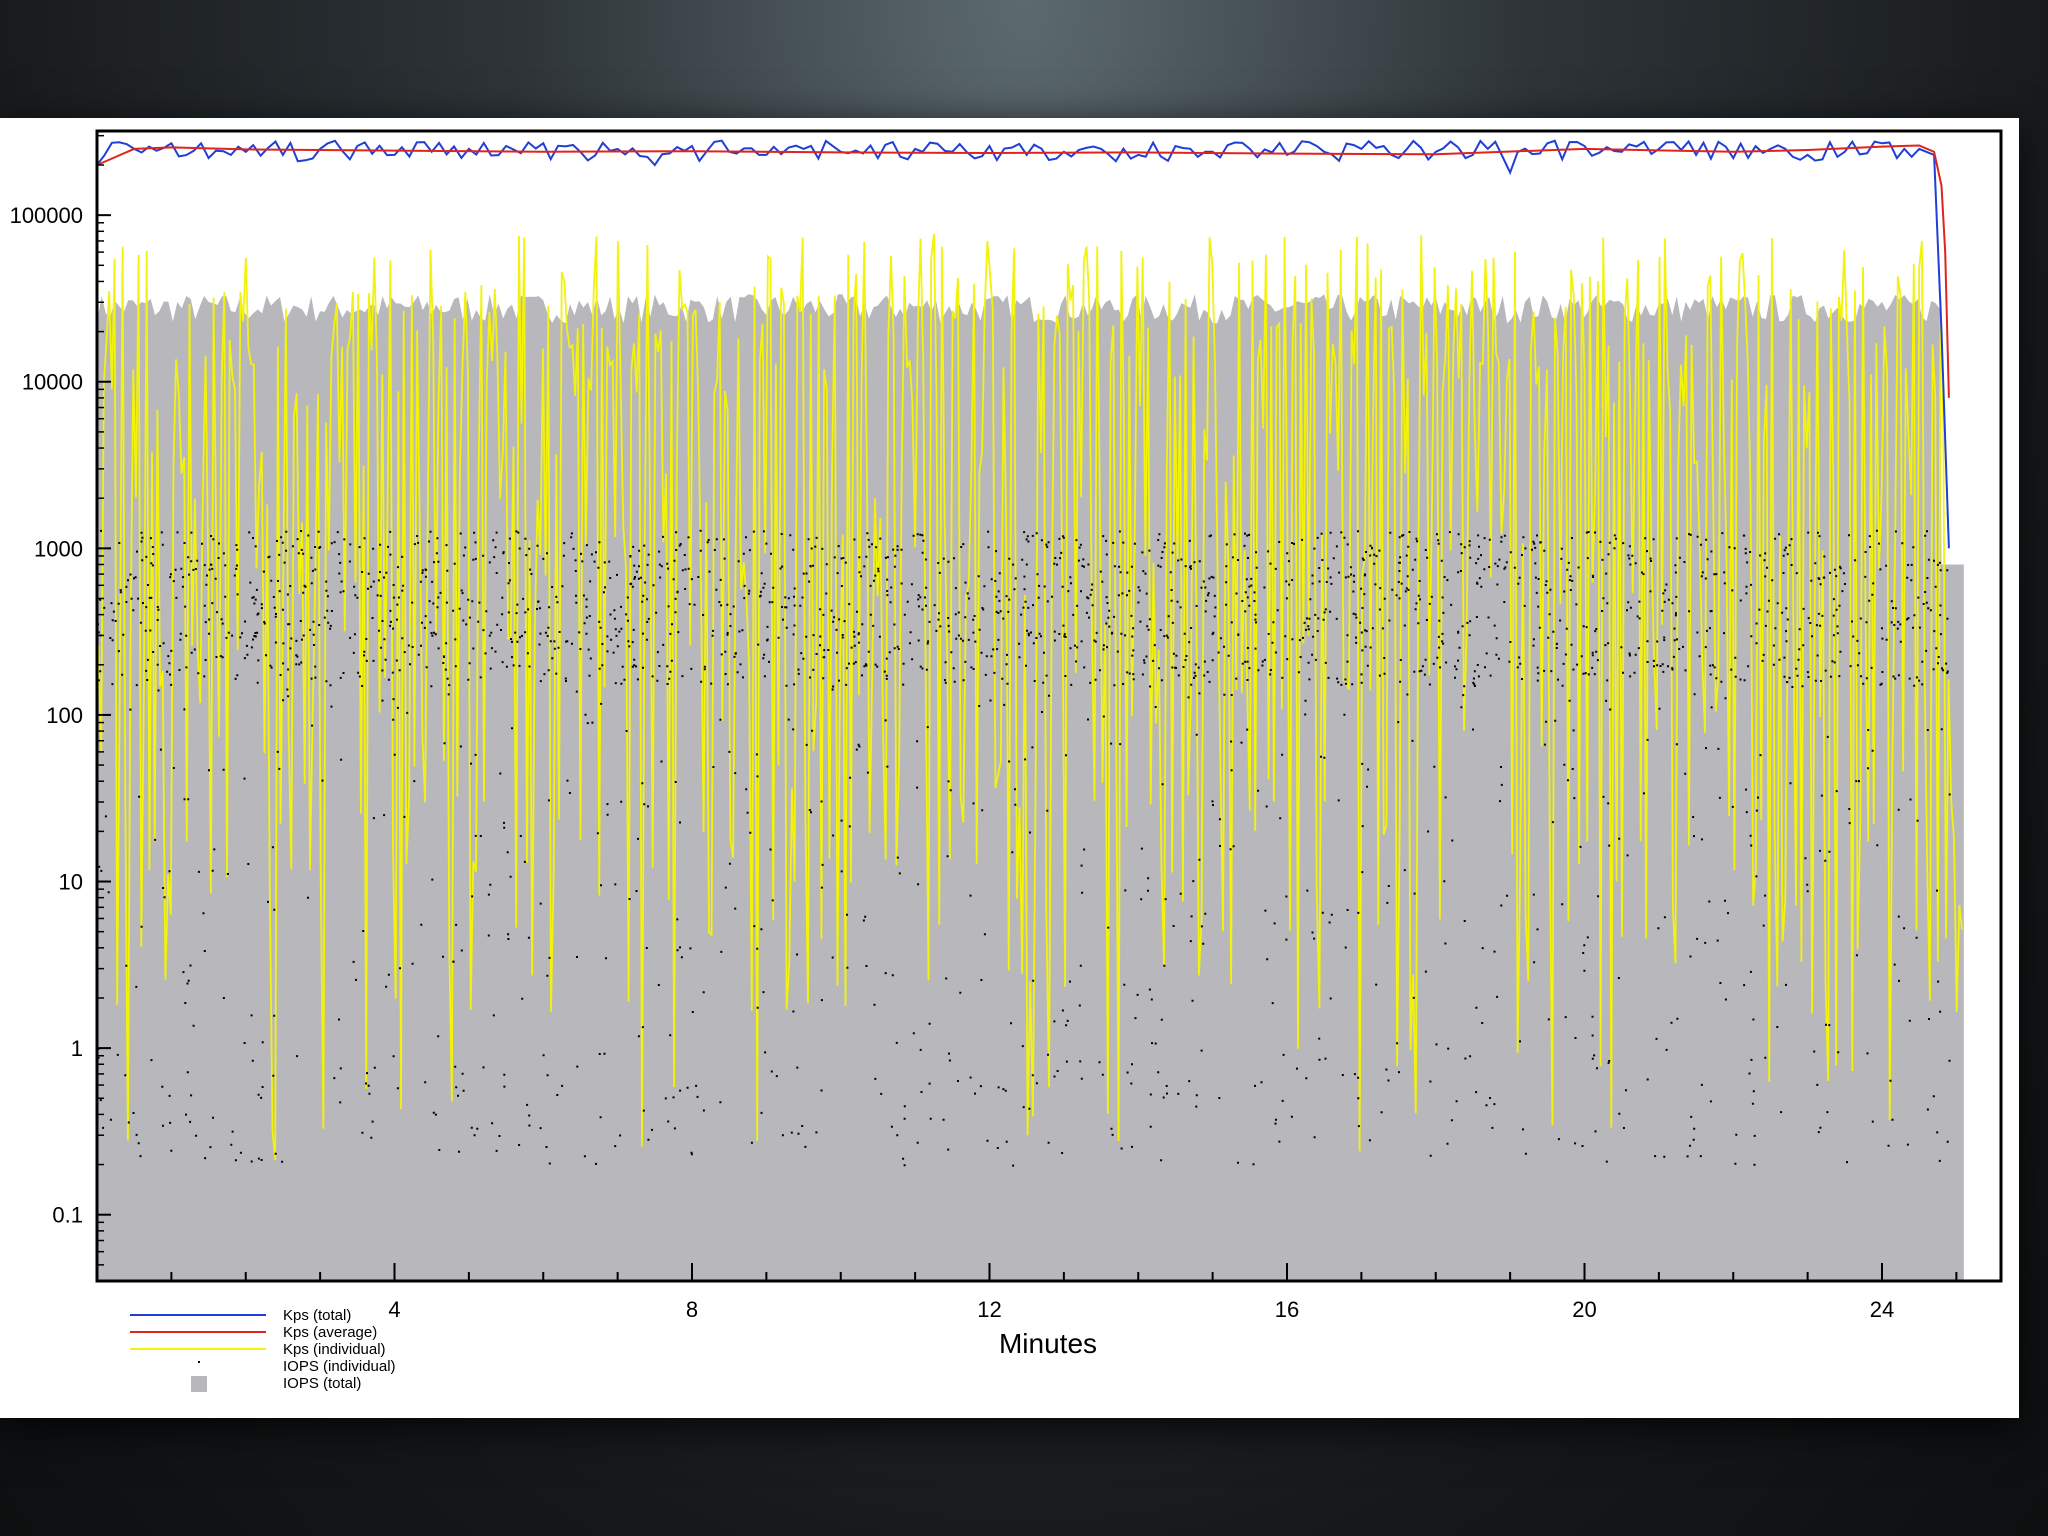  Describe the element at coordinates (339, 1366) in the screenshot. I see `legend-label: IOPS (individual)` at that location.